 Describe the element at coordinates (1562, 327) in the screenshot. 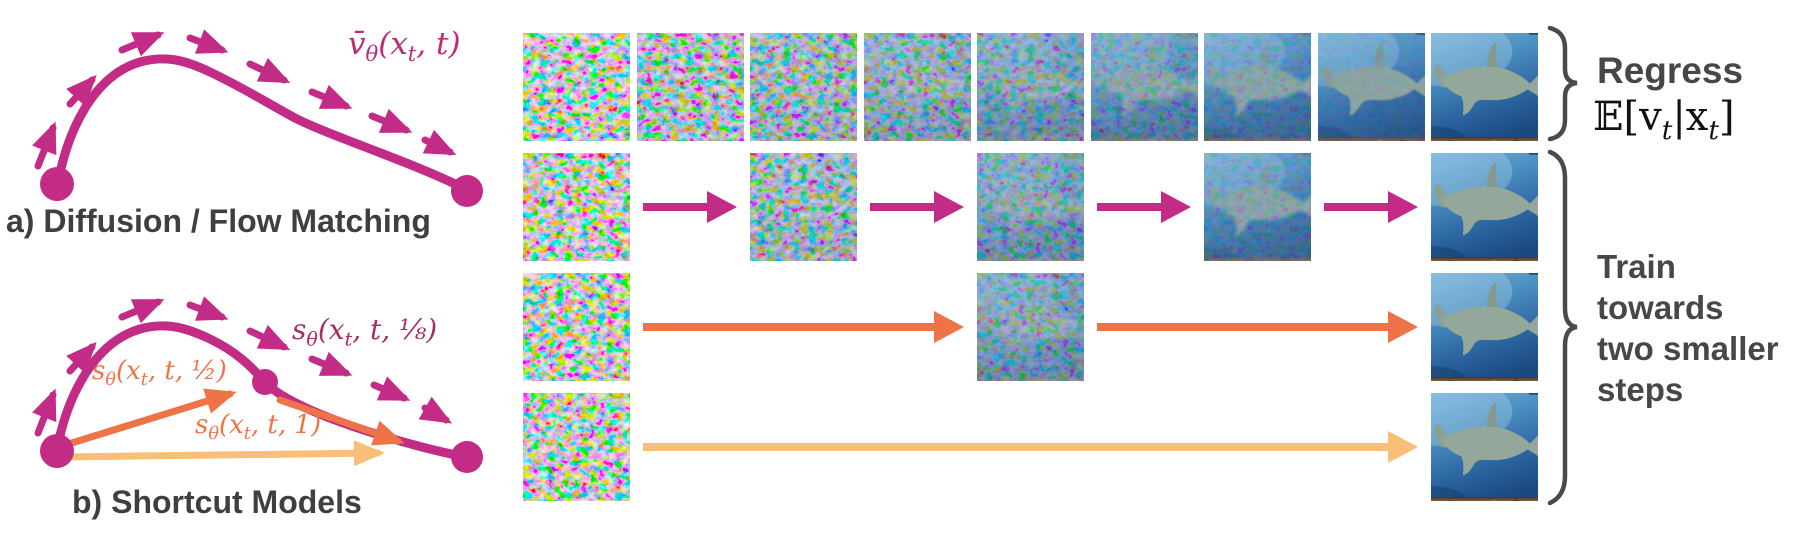

I see `train-brace` at that location.